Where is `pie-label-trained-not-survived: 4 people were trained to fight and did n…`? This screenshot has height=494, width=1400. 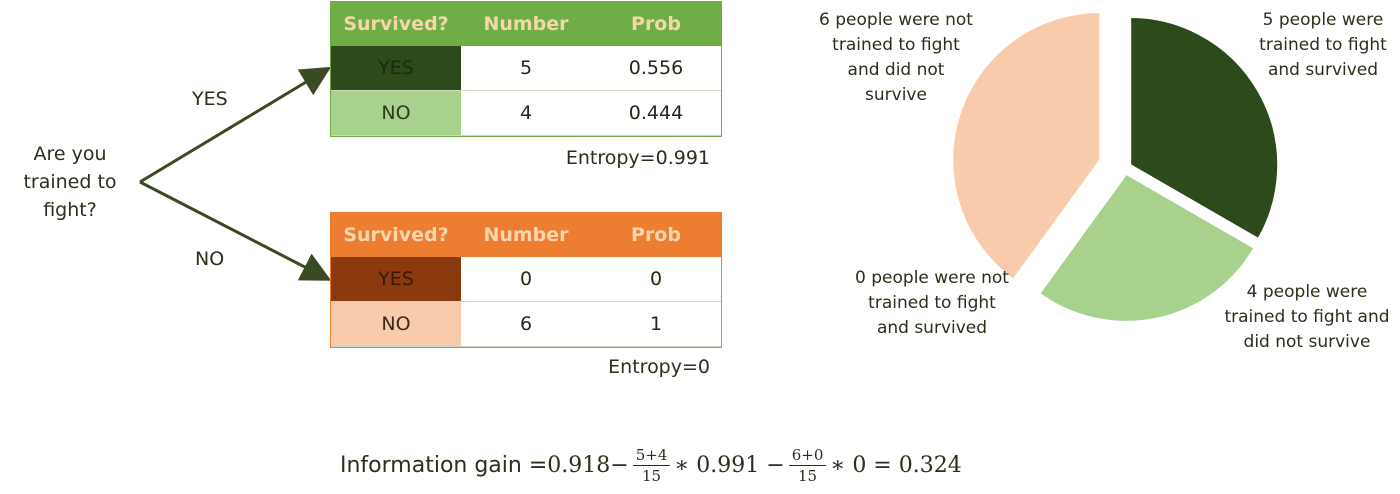
pie-label-trained-not-survived: 4 people were trained to fight and did n… is located at coordinates (1307, 317).